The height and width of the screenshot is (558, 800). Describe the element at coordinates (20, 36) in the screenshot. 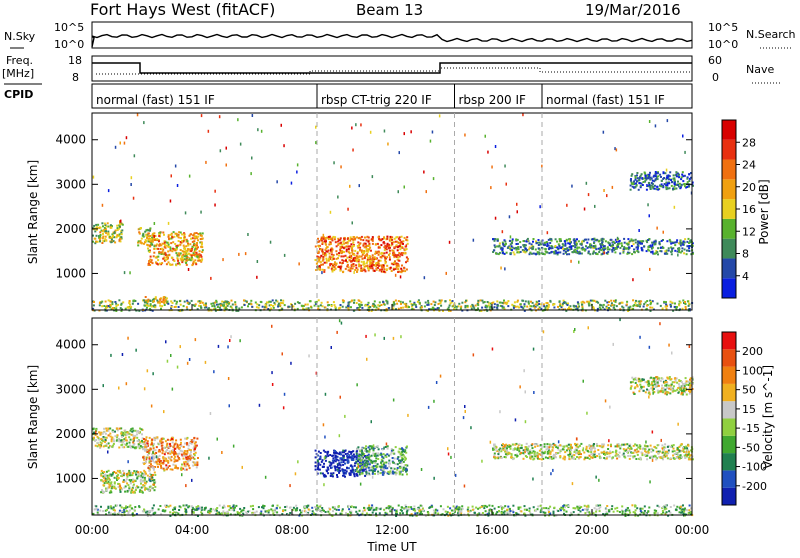

I see `nsky-label: N.Sky` at that location.